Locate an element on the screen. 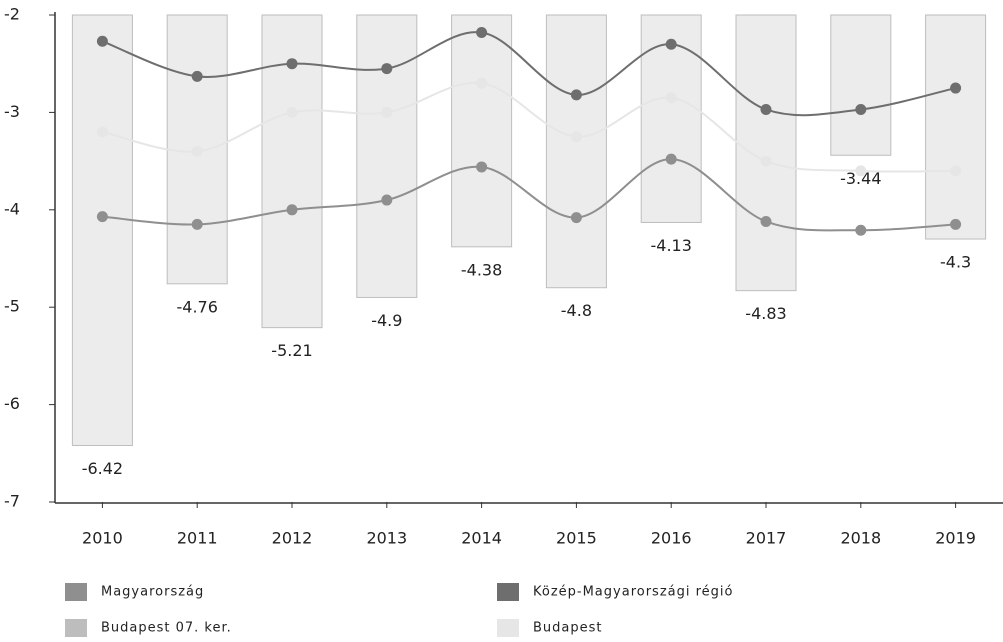  y-tick-label: -4 is located at coordinates (12, 208).